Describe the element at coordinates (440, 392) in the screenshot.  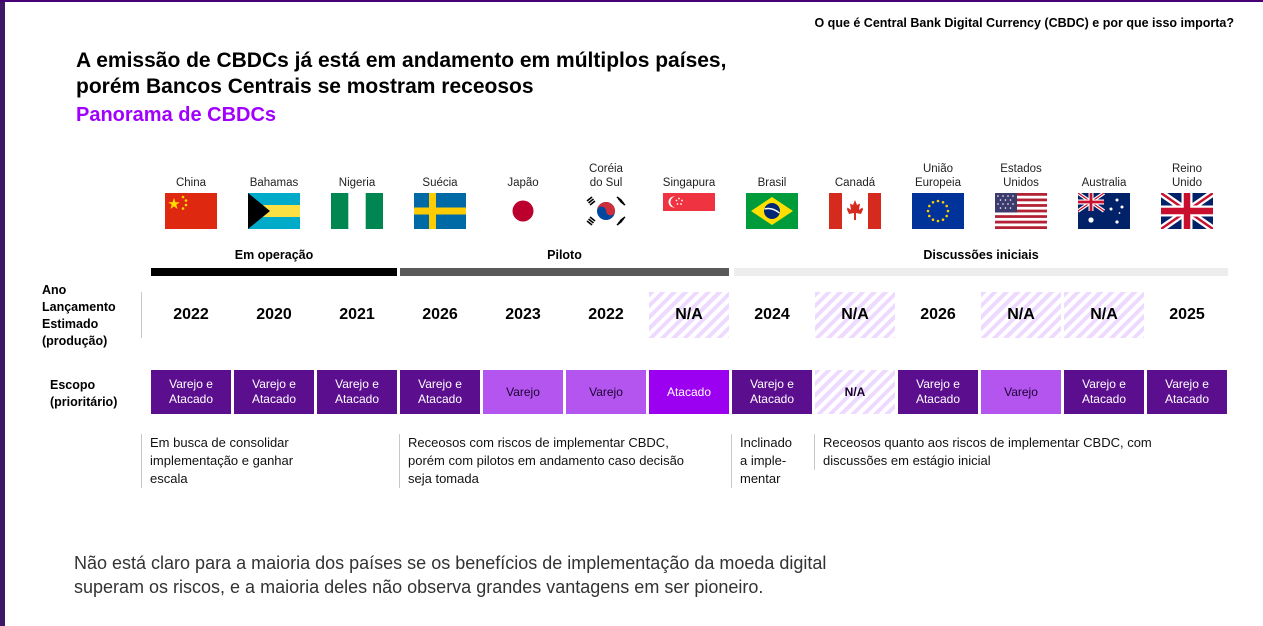
I see `scope-suecia: Varejo e Atacado` at that location.